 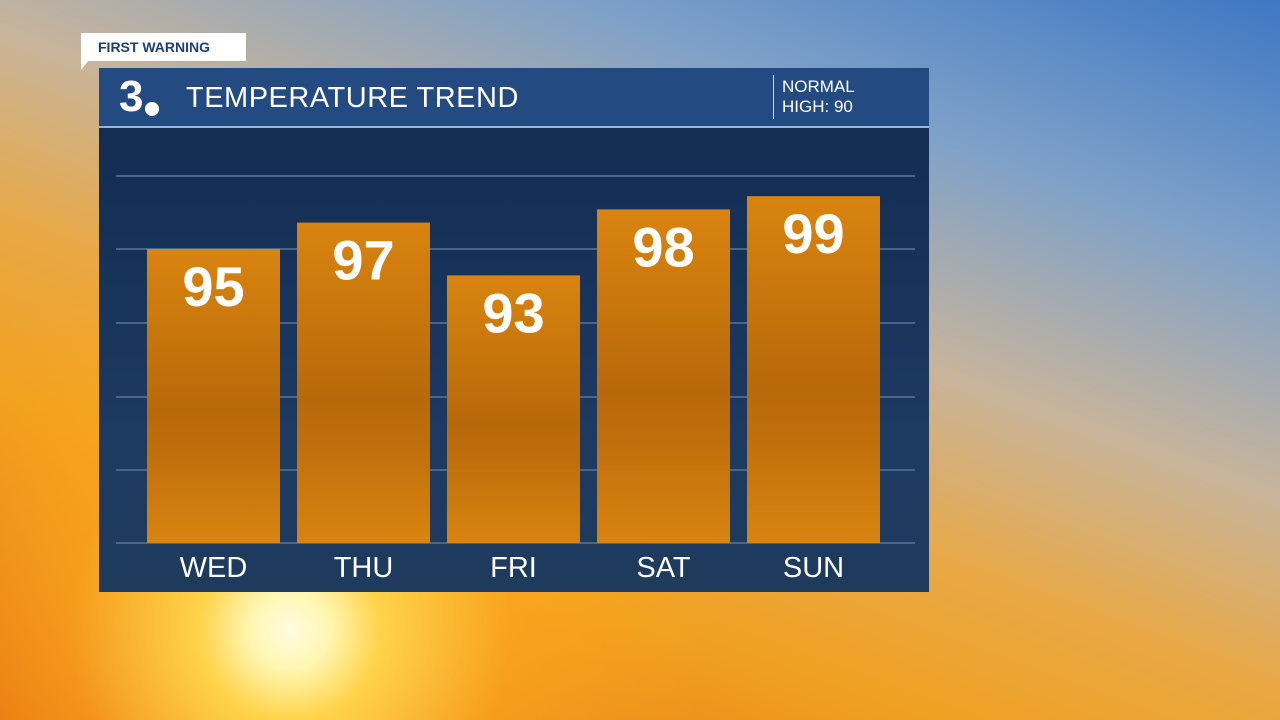 I want to click on normal-high: NORMAL HIGH: 90, so click(x=818, y=97).